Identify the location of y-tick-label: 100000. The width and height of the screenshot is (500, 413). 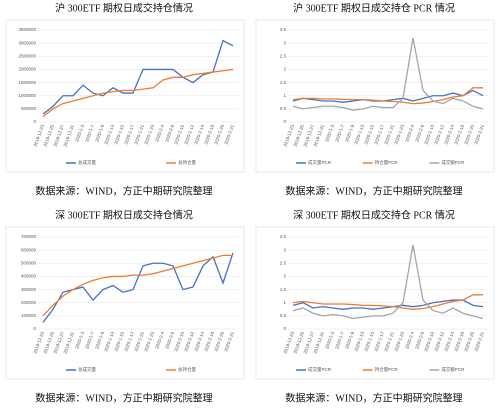
(29, 315).